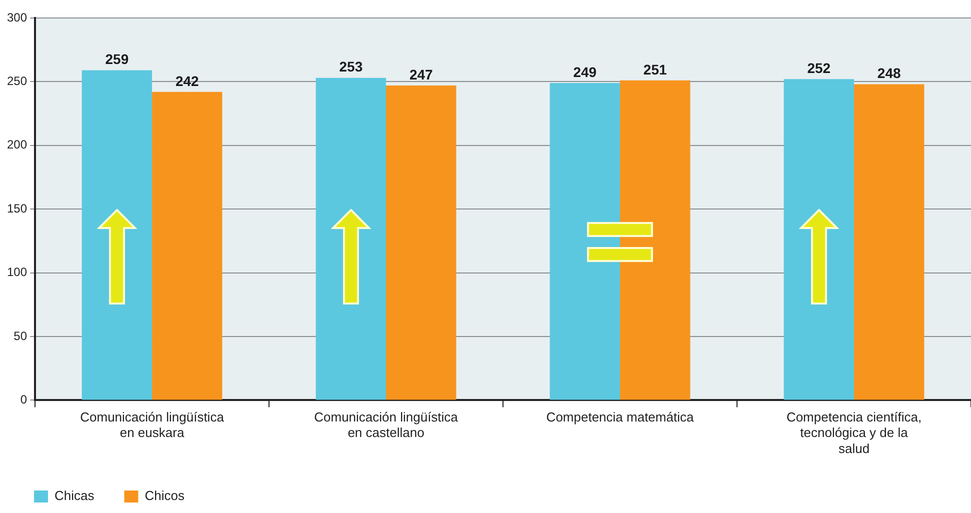 Image resolution: width=971 pixels, height=513 pixels. I want to click on x-tick-label: Comunicación lingüística en euskara, so click(152, 425).